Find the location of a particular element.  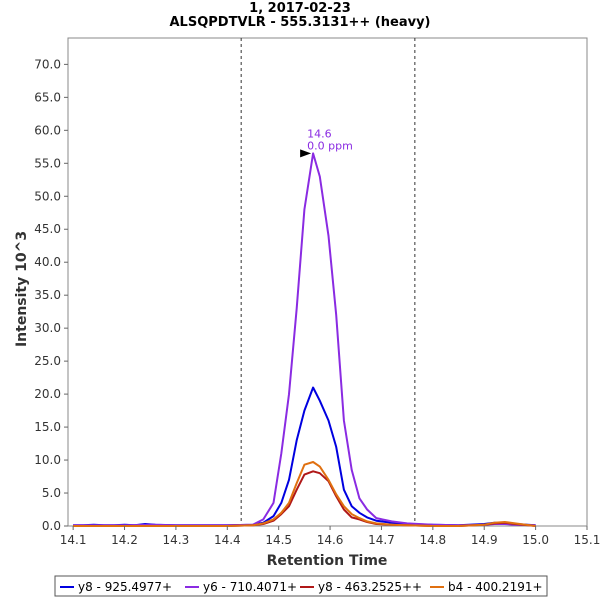

y-tick-label: 25.0 is located at coordinates (47, 361).